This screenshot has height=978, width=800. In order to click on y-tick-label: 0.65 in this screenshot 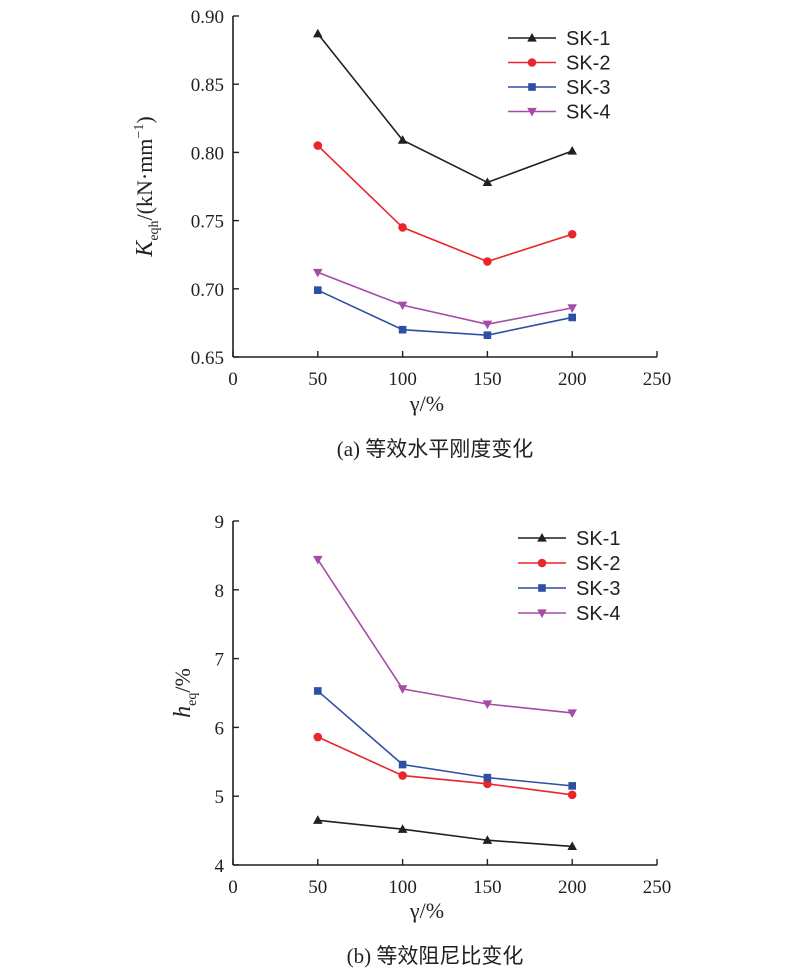, I will do `click(207, 358)`.